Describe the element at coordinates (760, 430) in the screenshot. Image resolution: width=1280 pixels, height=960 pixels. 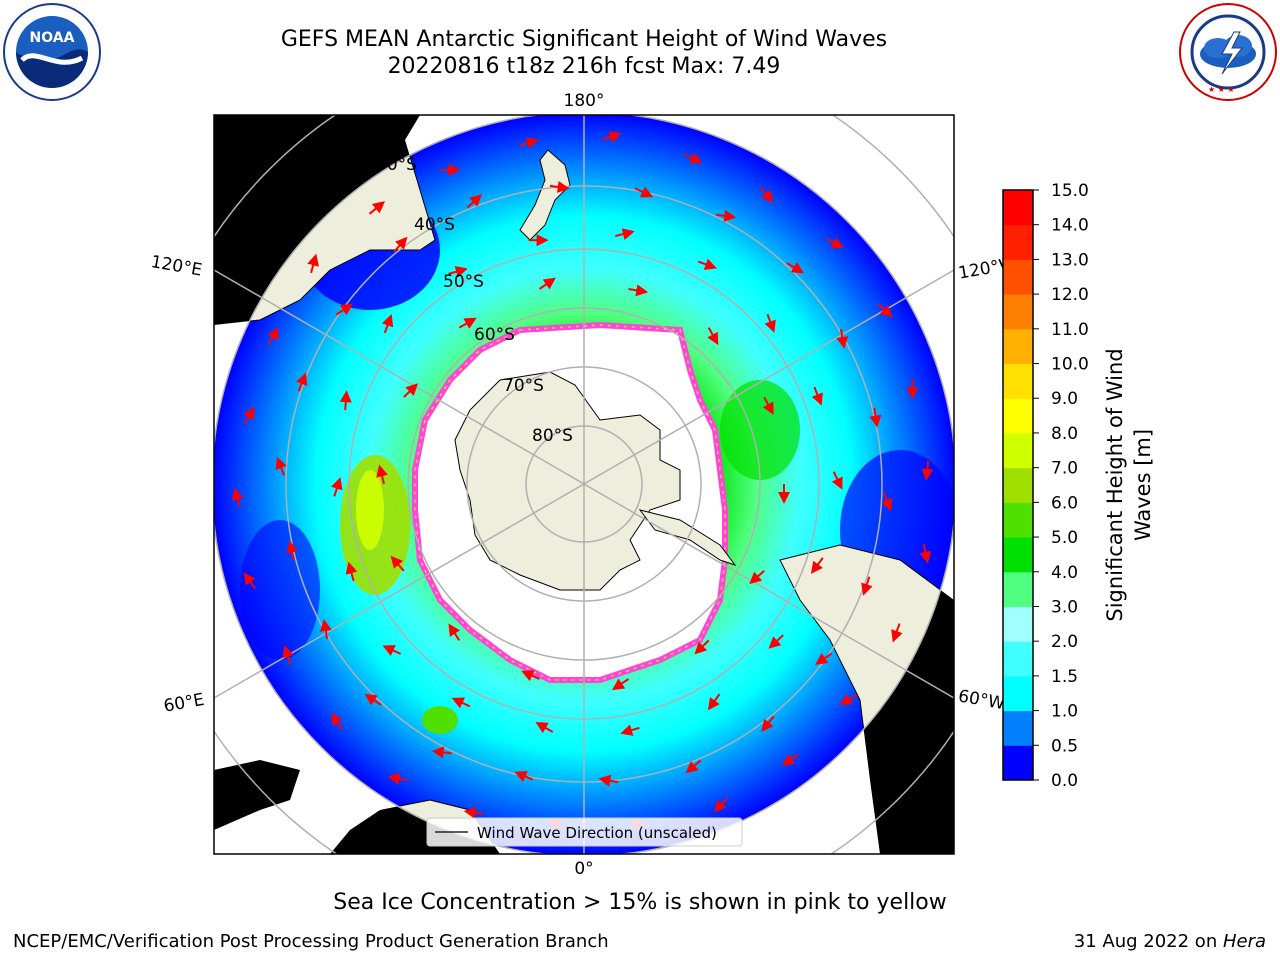
I see `wave-patch` at that location.